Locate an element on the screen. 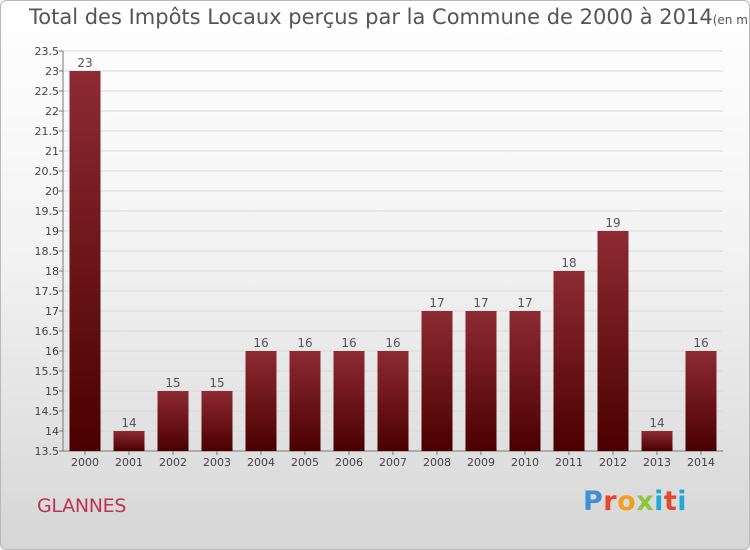 The image size is (750, 550). data-label-2011: 18 is located at coordinates (568, 263).